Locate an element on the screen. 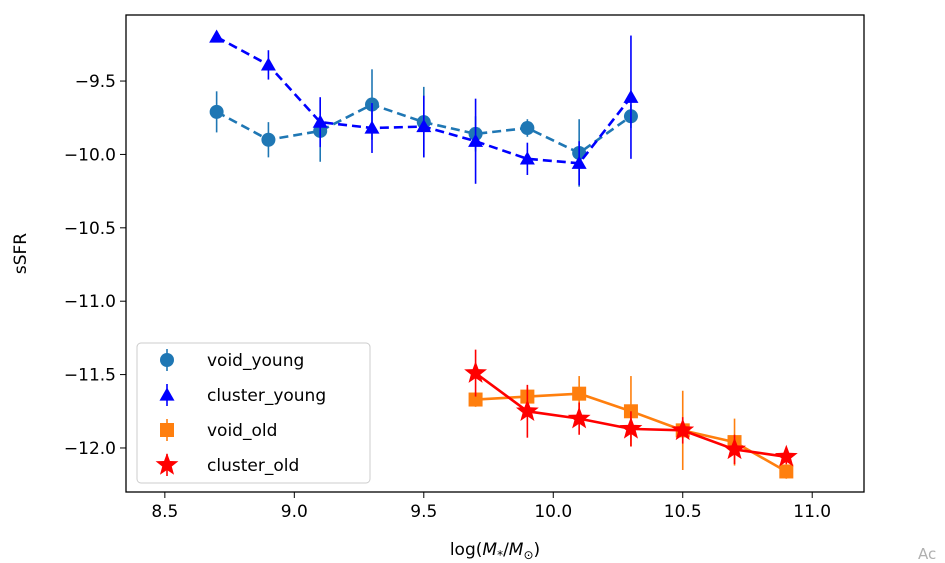 The image size is (945, 563). x-tick-label: 8.5 is located at coordinates (164, 512).